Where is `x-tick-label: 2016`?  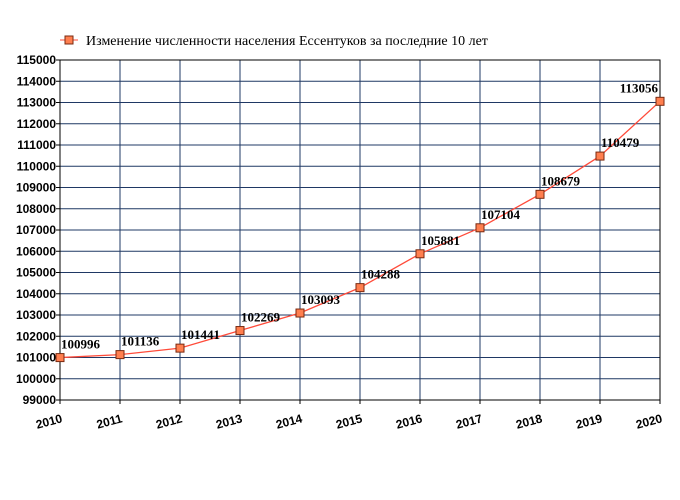 x-tick-label: 2016 is located at coordinates (409, 421).